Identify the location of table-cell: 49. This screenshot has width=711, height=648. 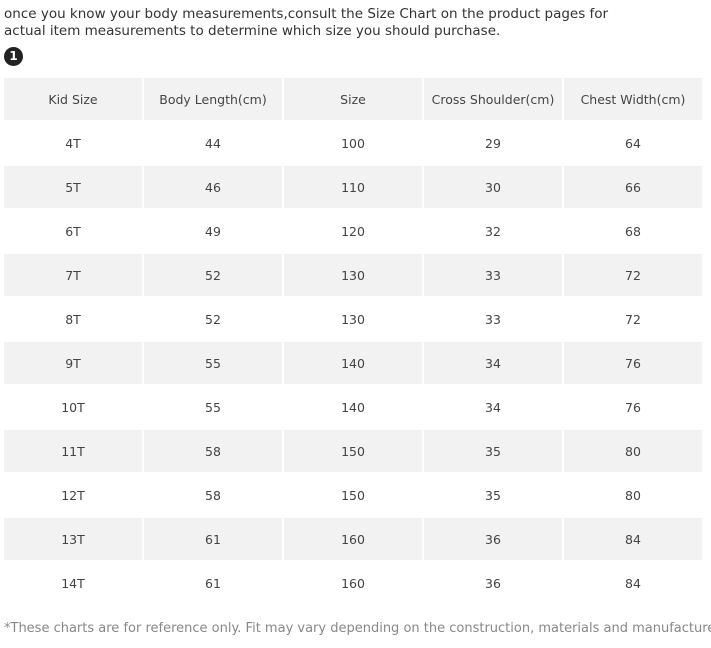
(213, 231).